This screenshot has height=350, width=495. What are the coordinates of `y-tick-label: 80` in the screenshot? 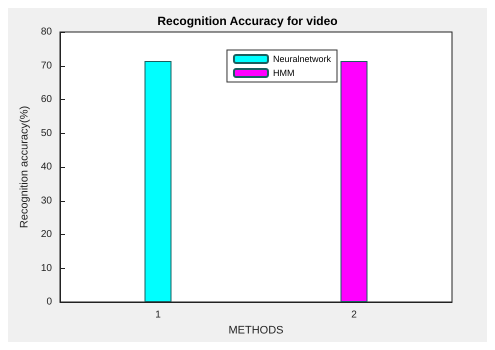 It's located at (46, 32).